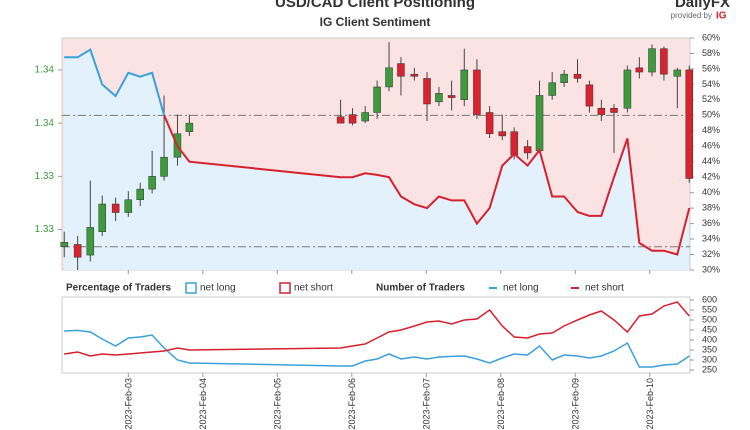 The width and height of the screenshot is (750, 430). What do you see at coordinates (278, 404) in the screenshot?
I see `x-tick-label: 2023-Feb-05` at bounding box center [278, 404].